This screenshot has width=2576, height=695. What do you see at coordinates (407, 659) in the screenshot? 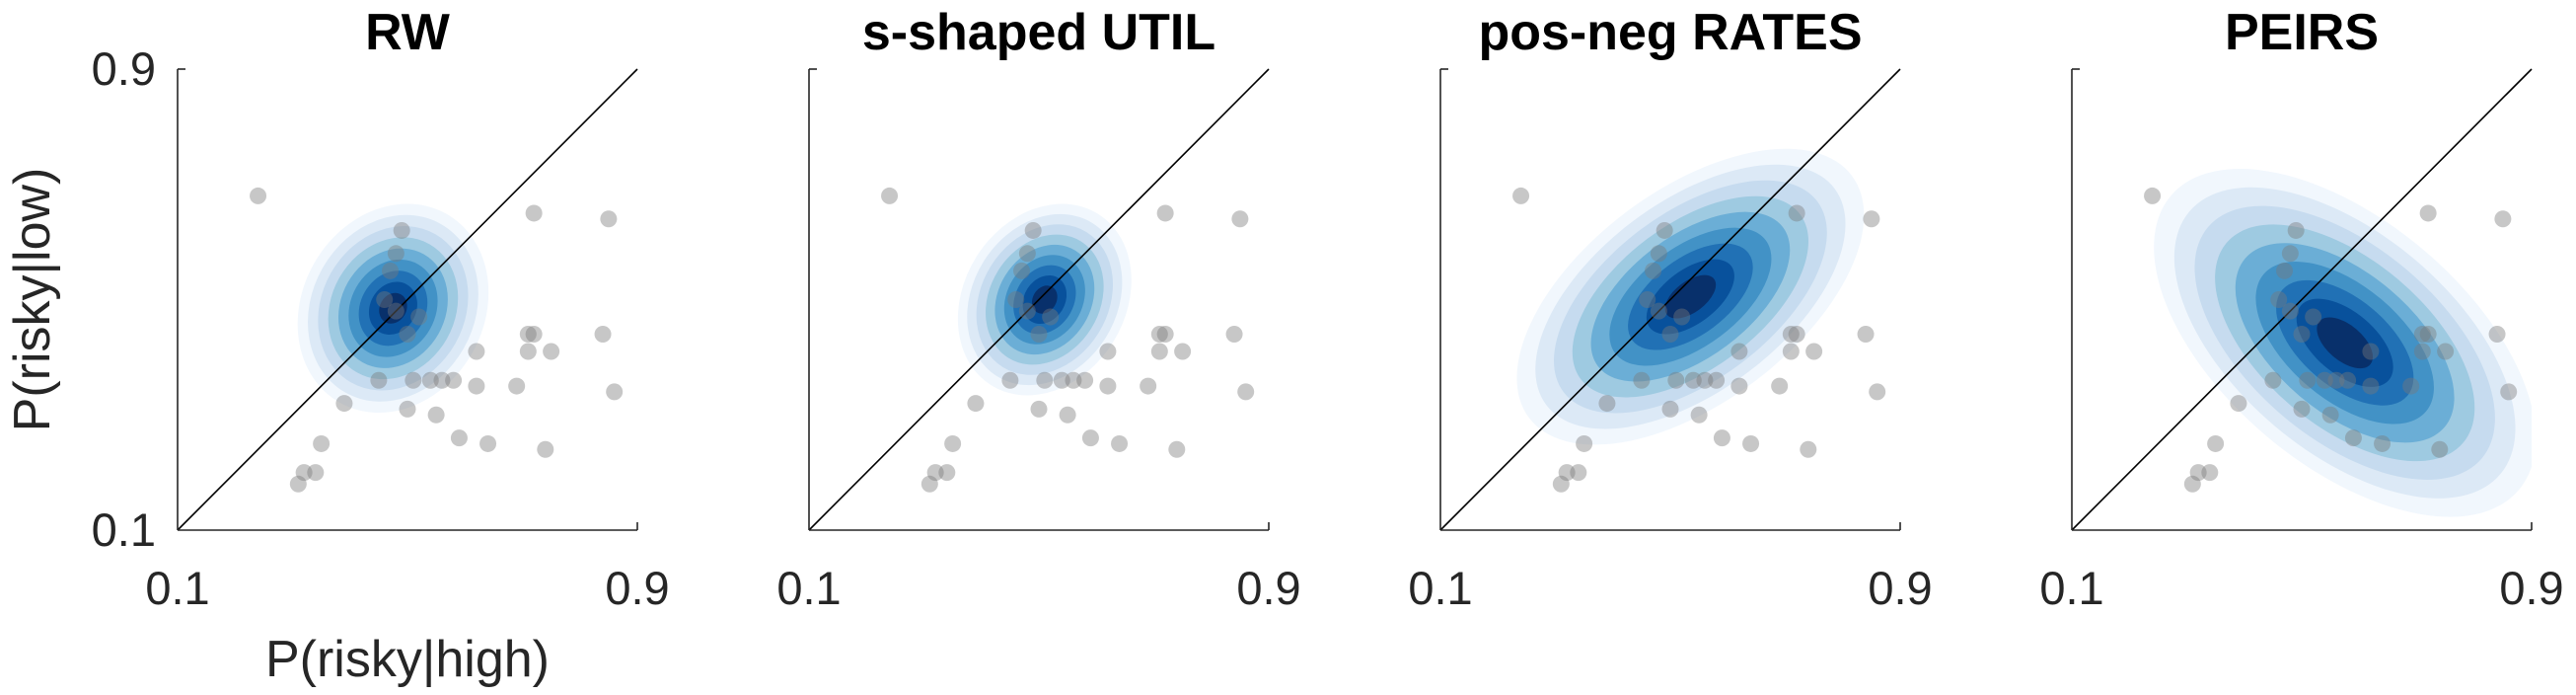
I see `x-axis-label: P(risky|high)` at bounding box center [407, 659].